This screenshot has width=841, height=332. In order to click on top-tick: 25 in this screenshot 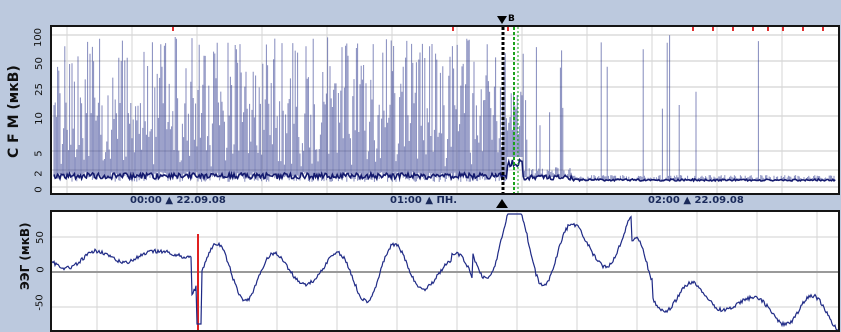, I will do `click(39, 89)`.